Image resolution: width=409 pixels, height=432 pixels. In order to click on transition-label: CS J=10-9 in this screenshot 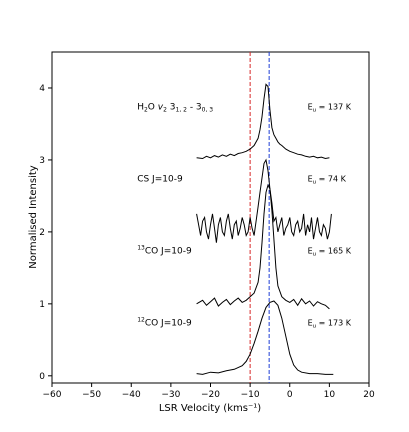, I will do `click(160, 180)`.